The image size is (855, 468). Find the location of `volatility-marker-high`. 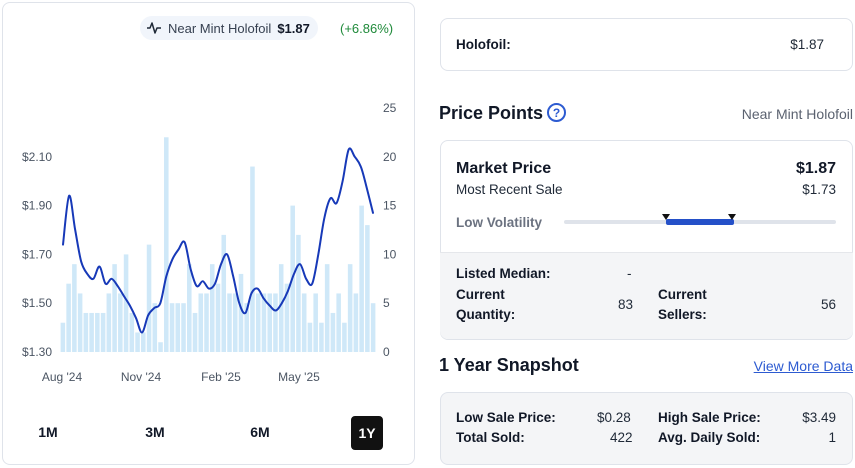

volatility-marker-high is located at coordinates (732, 217).